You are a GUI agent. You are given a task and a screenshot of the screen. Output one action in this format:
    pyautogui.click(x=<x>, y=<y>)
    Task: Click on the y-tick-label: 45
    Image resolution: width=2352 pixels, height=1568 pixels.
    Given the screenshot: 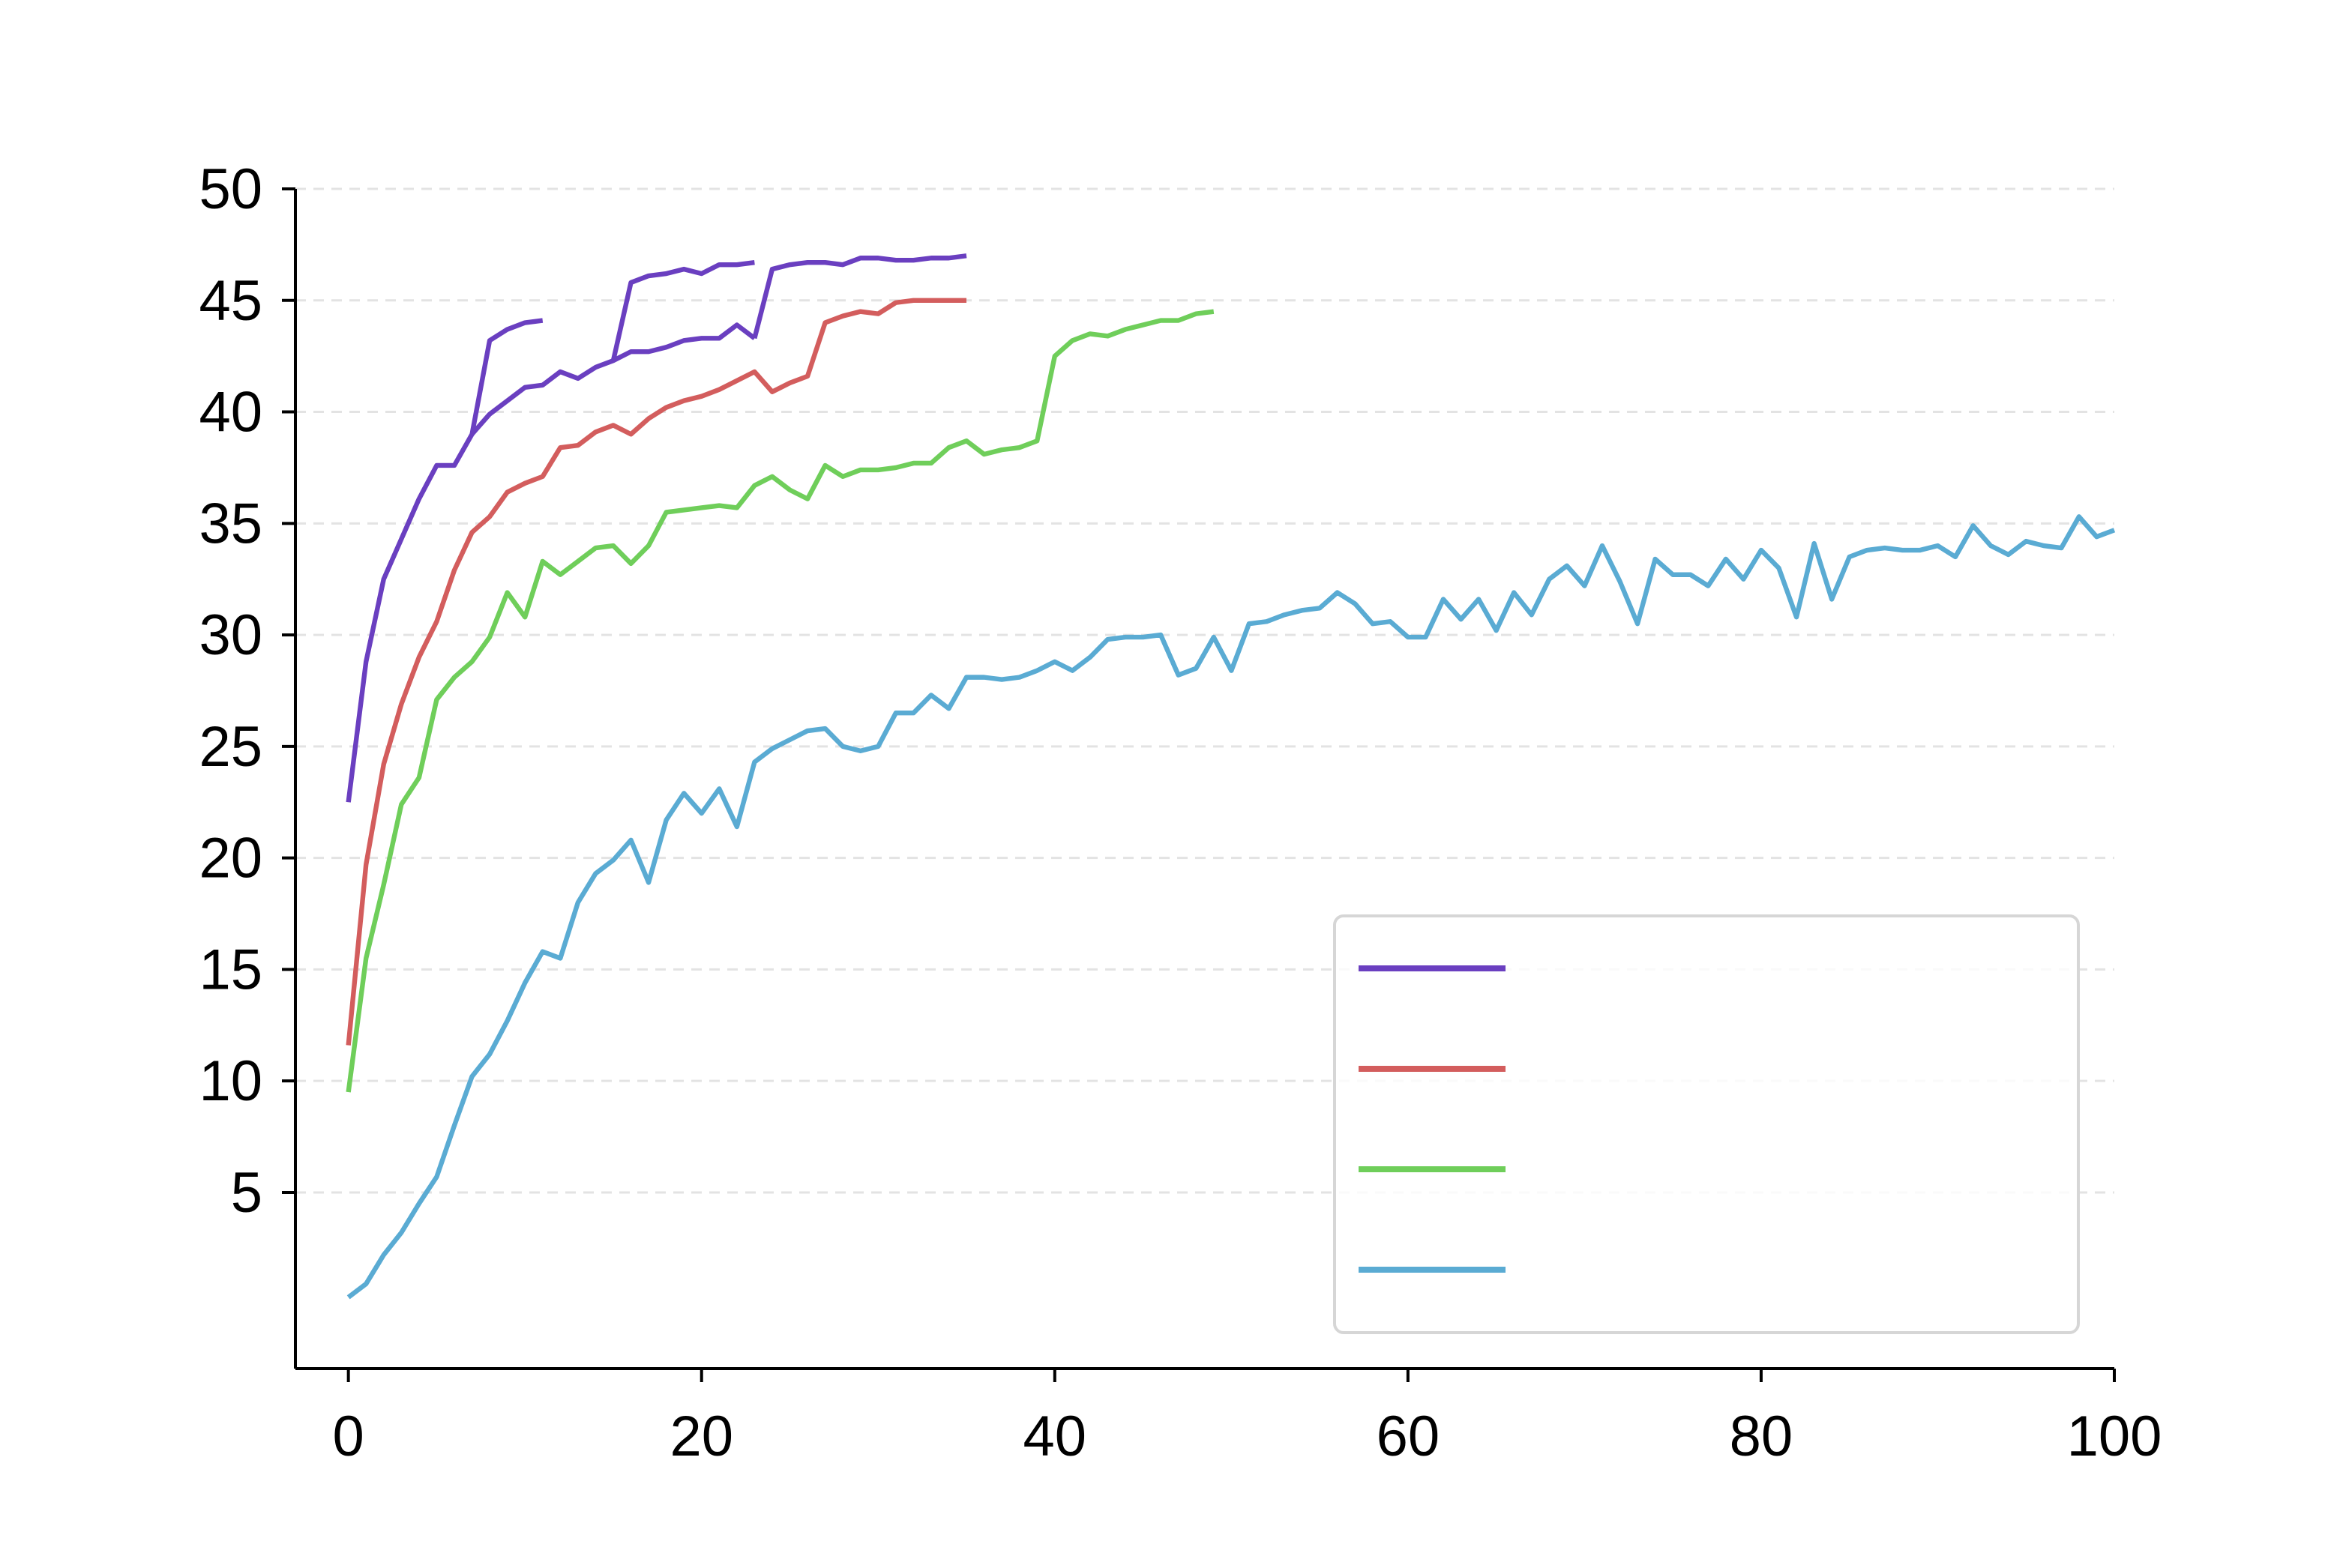 What is the action you would take?
    pyautogui.click(x=230, y=301)
    